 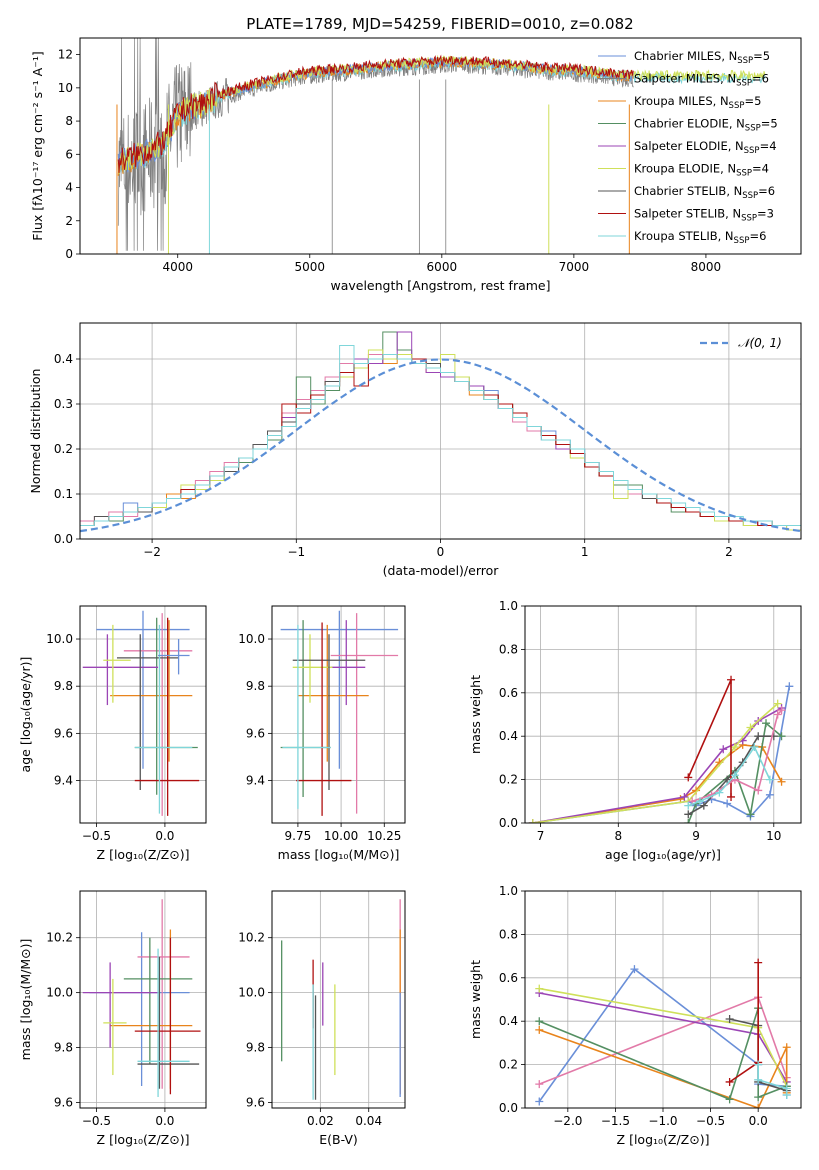 What do you see at coordinates (96, 1121) in the screenshot?
I see `x-tick-label: −0.5` at bounding box center [96, 1121].